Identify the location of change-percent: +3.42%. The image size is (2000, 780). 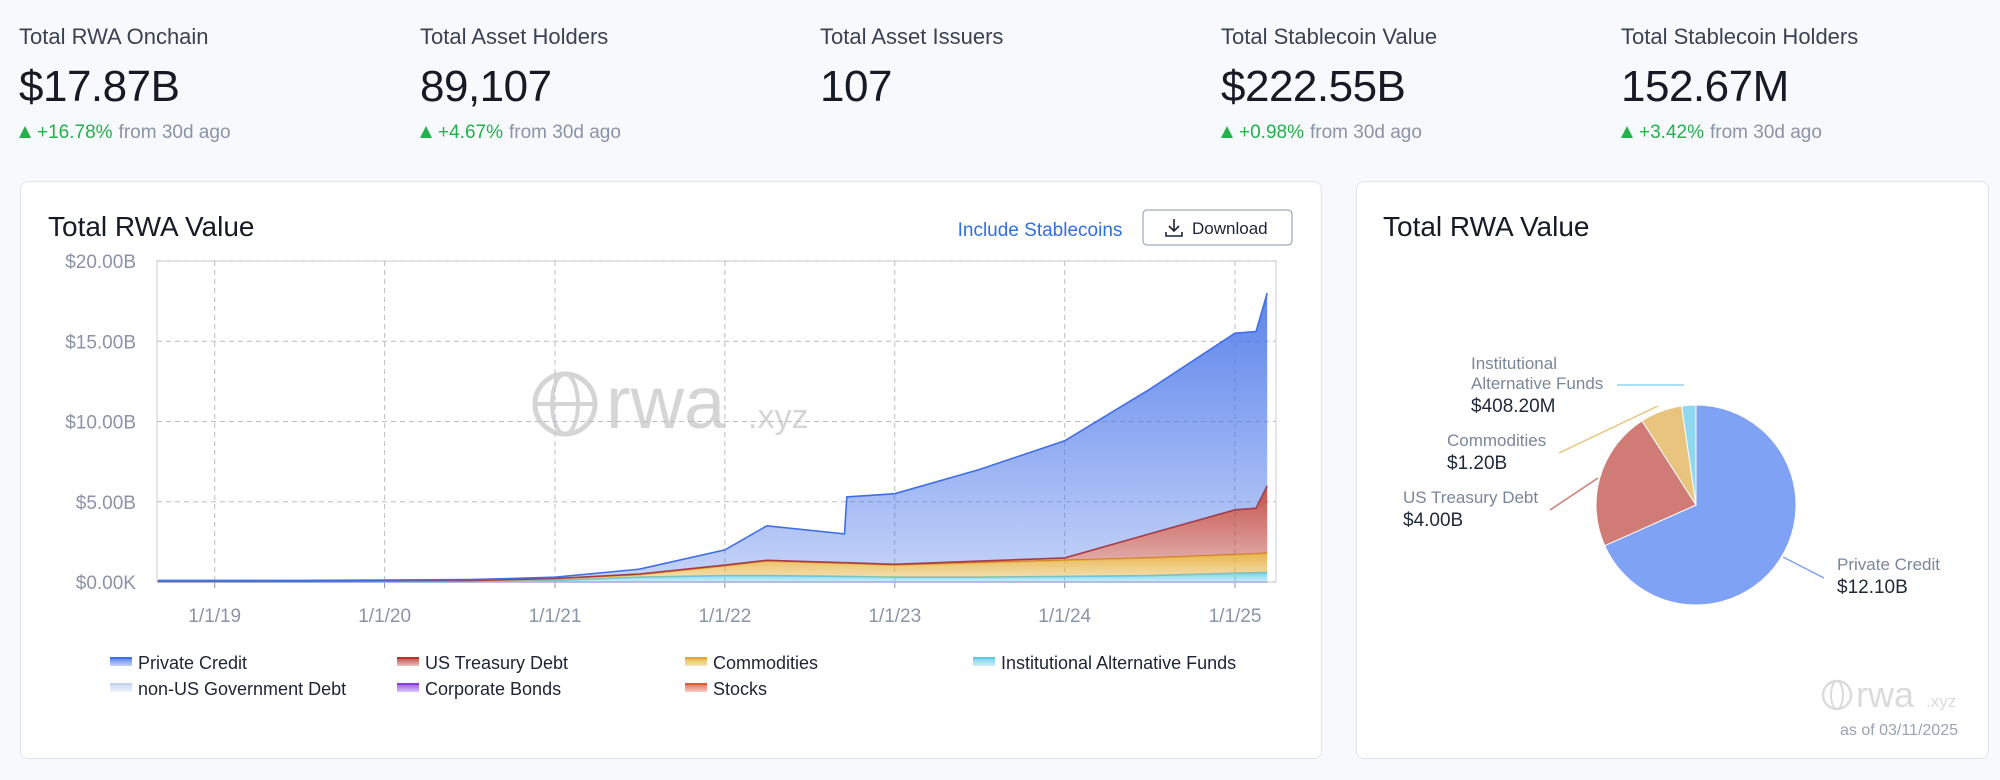
(1671, 132).